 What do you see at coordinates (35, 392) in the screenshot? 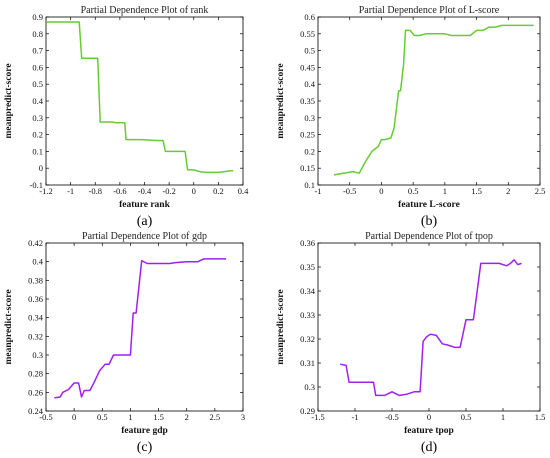
I see `y-tick-label: 0.26` at bounding box center [35, 392].